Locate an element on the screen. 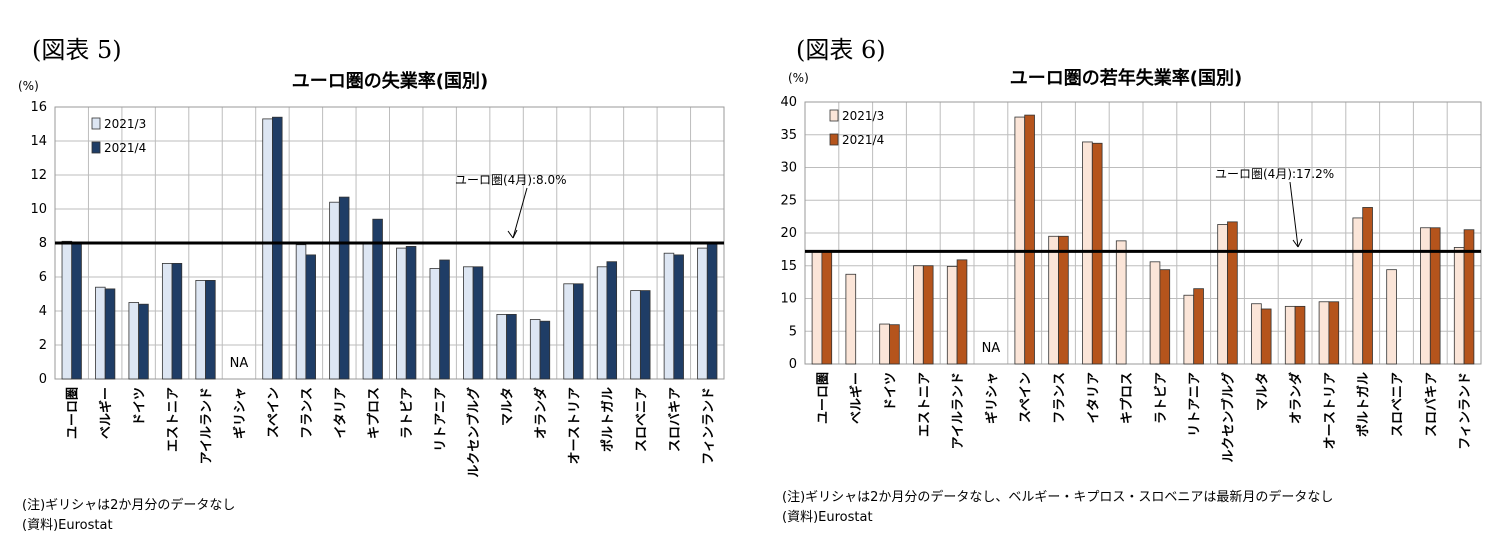 The width and height of the screenshot is (1499, 556). y-tick-label: 8 is located at coordinates (43, 243).